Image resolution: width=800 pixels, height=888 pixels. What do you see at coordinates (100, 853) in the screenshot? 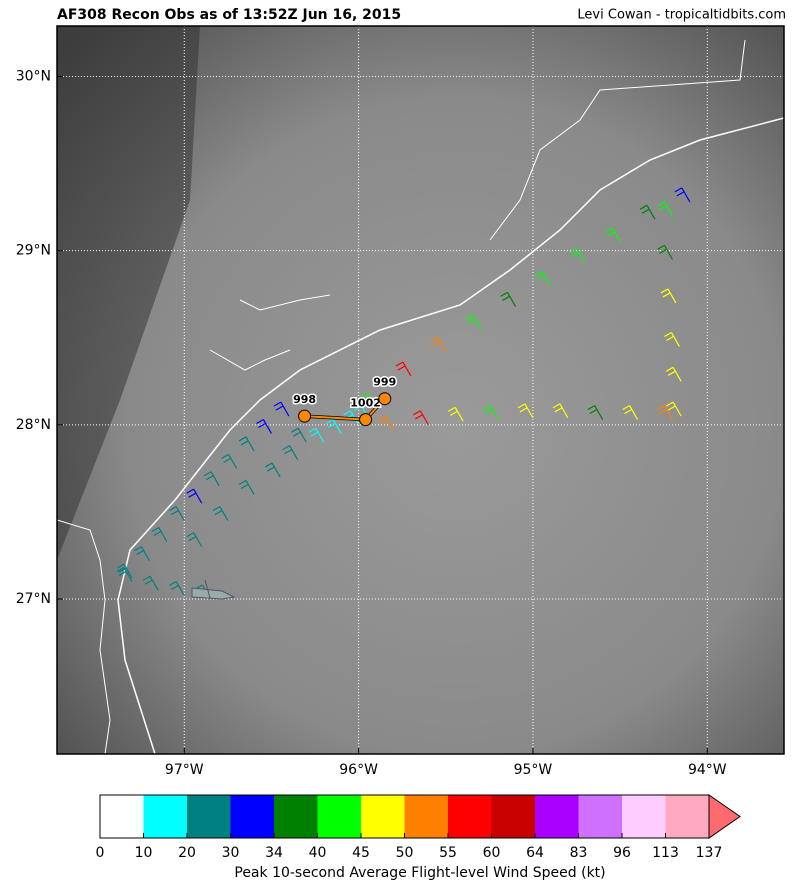
I see `colorbar-tick-label: 0` at bounding box center [100, 853].